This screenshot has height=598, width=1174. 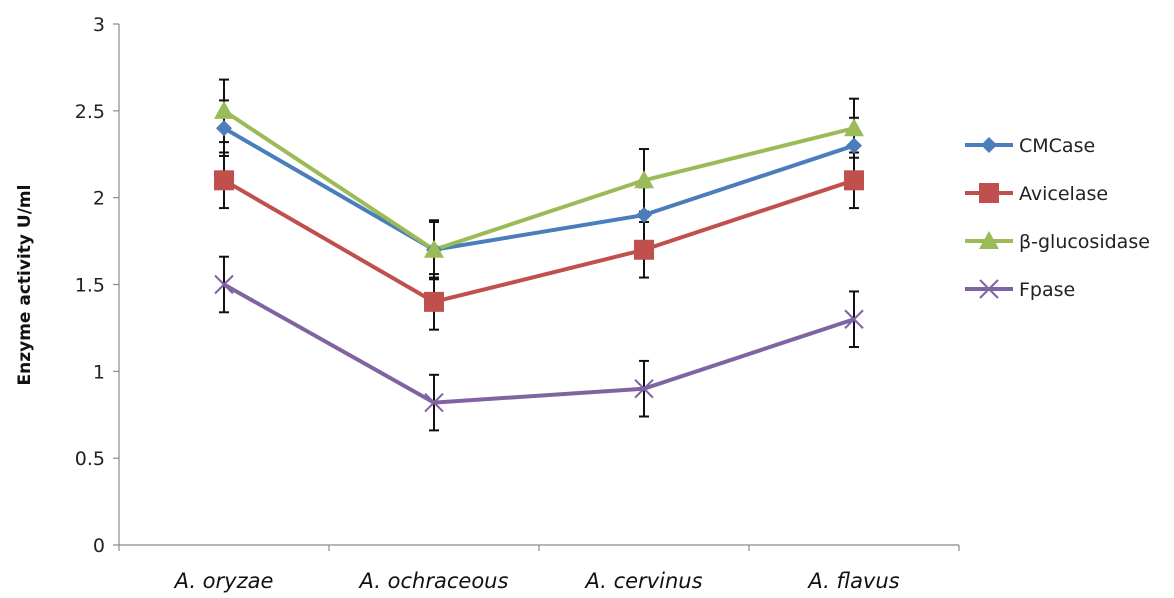 What do you see at coordinates (99, 546) in the screenshot?
I see `y-tick-label: 0` at bounding box center [99, 546].